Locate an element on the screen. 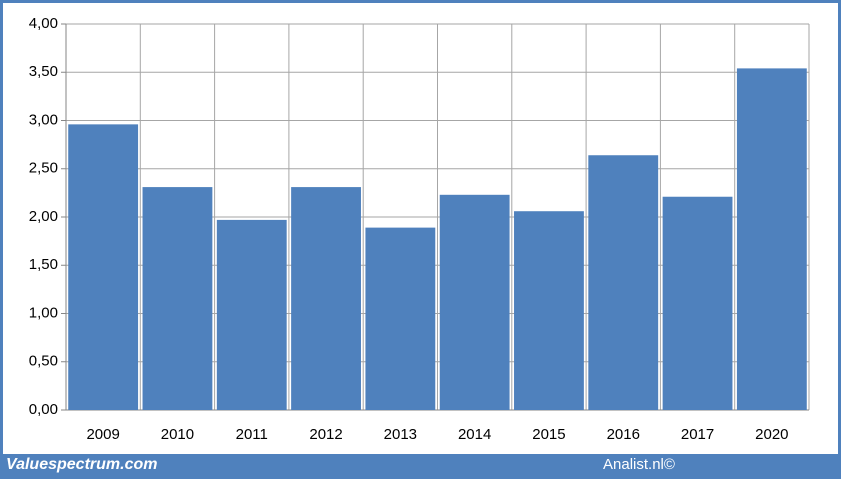 This screenshot has width=841, height=484. y-tick-label: 1,00 is located at coordinates (43, 312).